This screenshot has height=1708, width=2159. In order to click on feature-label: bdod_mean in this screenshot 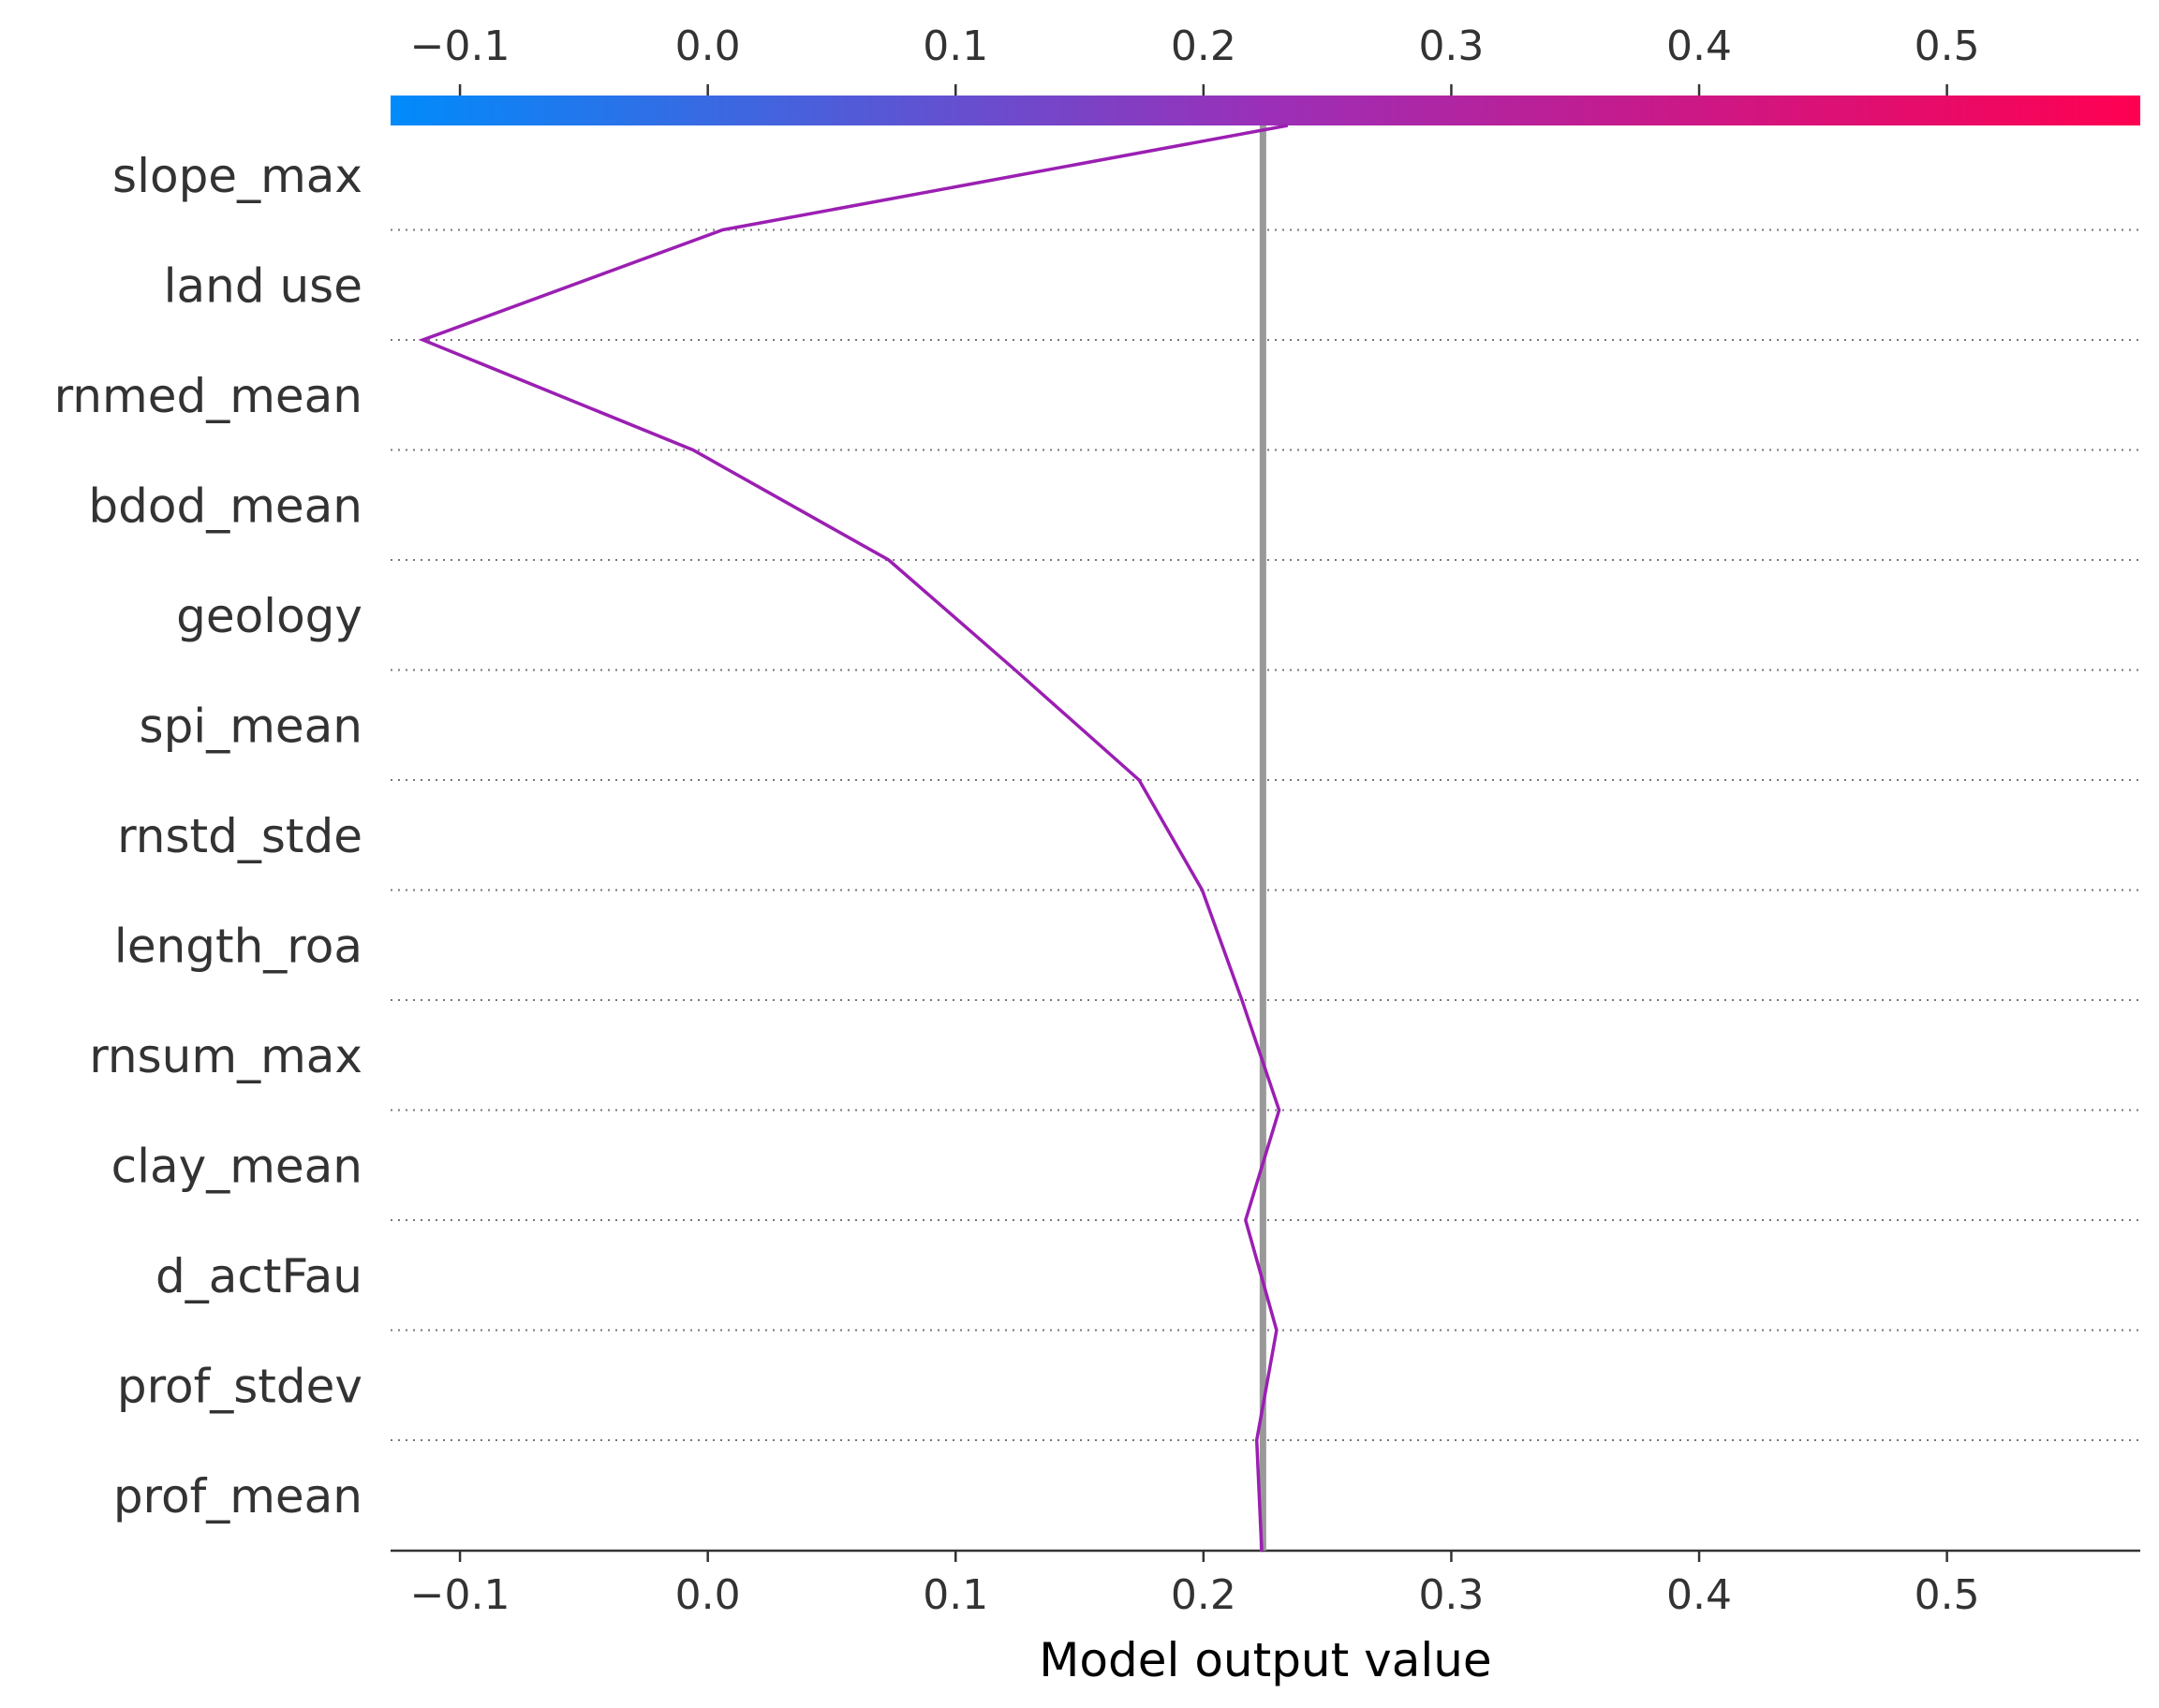, I will do `click(225, 506)`.